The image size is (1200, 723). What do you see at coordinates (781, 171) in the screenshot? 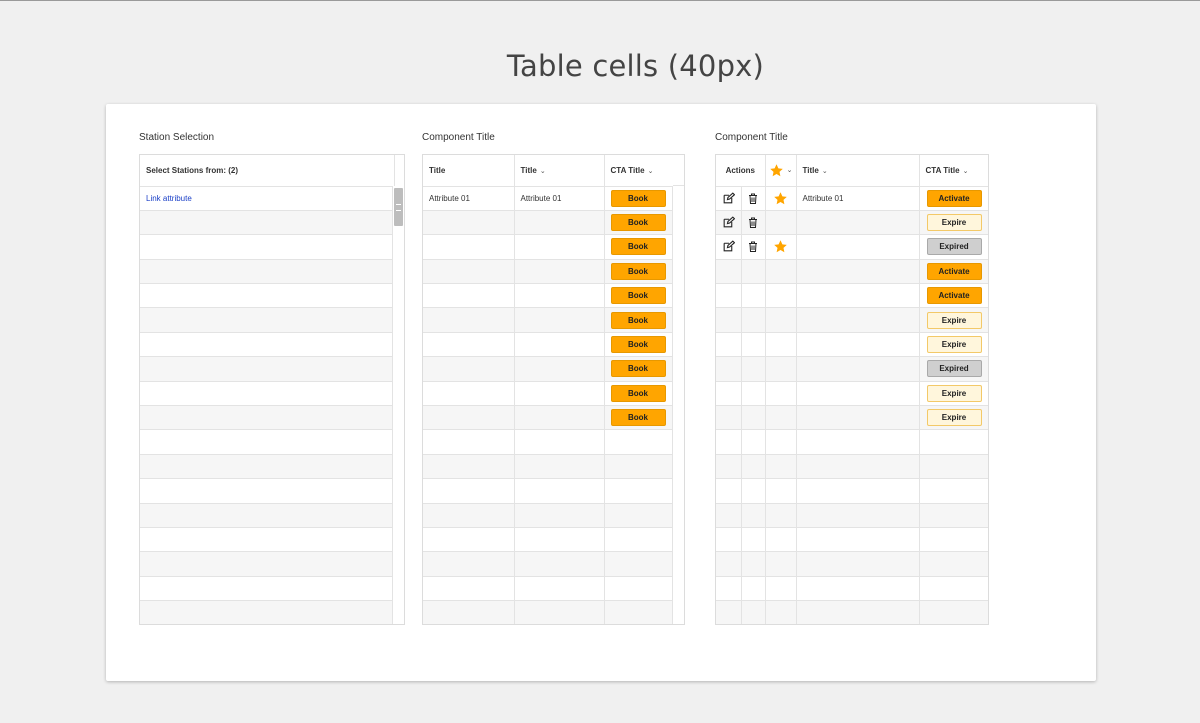
I see `column-header-favorite: ⌄` at bounding box center [781, 171].